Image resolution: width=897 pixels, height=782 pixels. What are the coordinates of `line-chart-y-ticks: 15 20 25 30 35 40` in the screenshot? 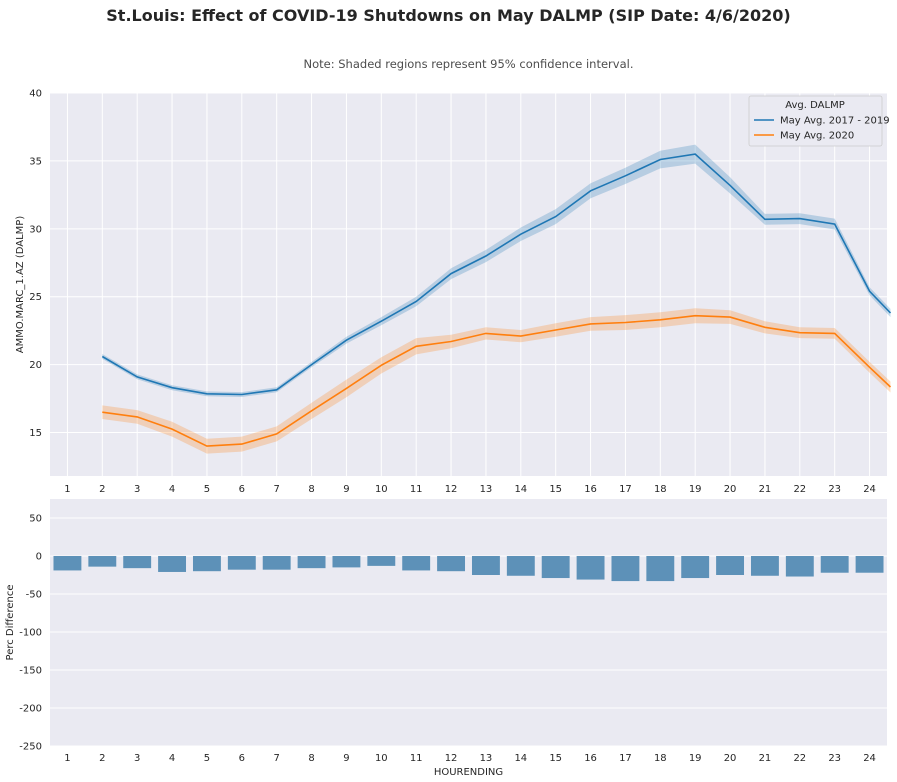 It's located at (35, 264).